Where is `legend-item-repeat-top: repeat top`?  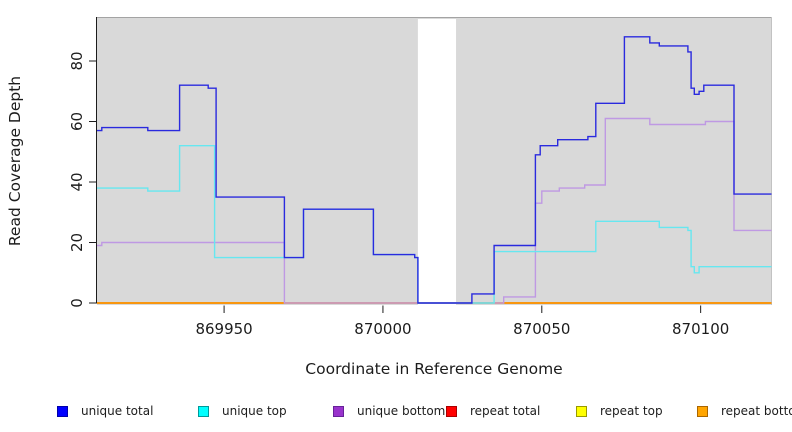 legend-item-repeat-top: repeat top is located at coordinates (619, 411).